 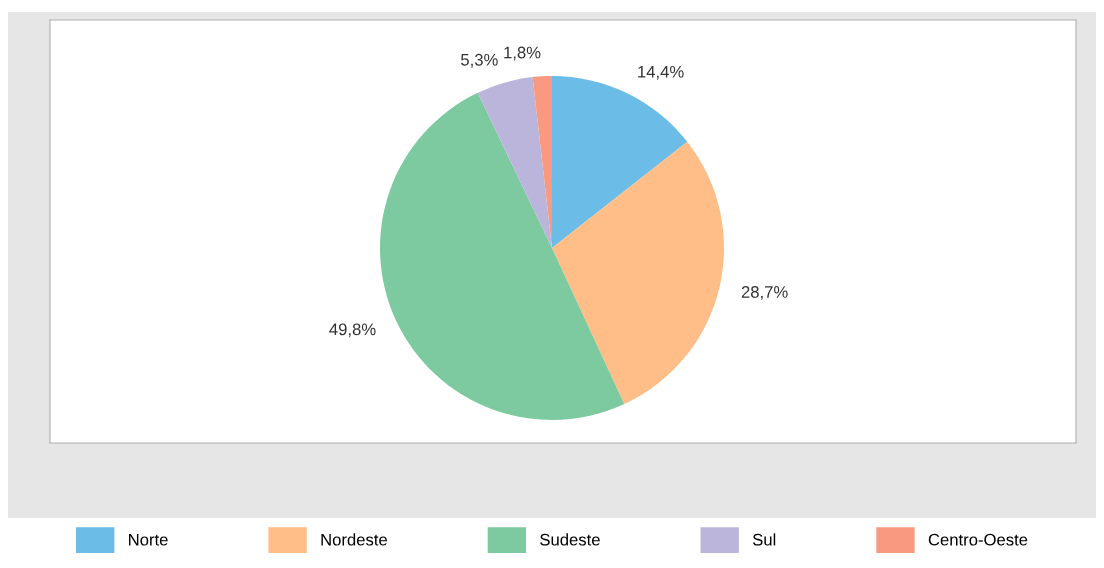 What do you see at coordinates (148, 539) in the screenshot?
I see `legend-label: Norte` at bounding box center [148, 539].